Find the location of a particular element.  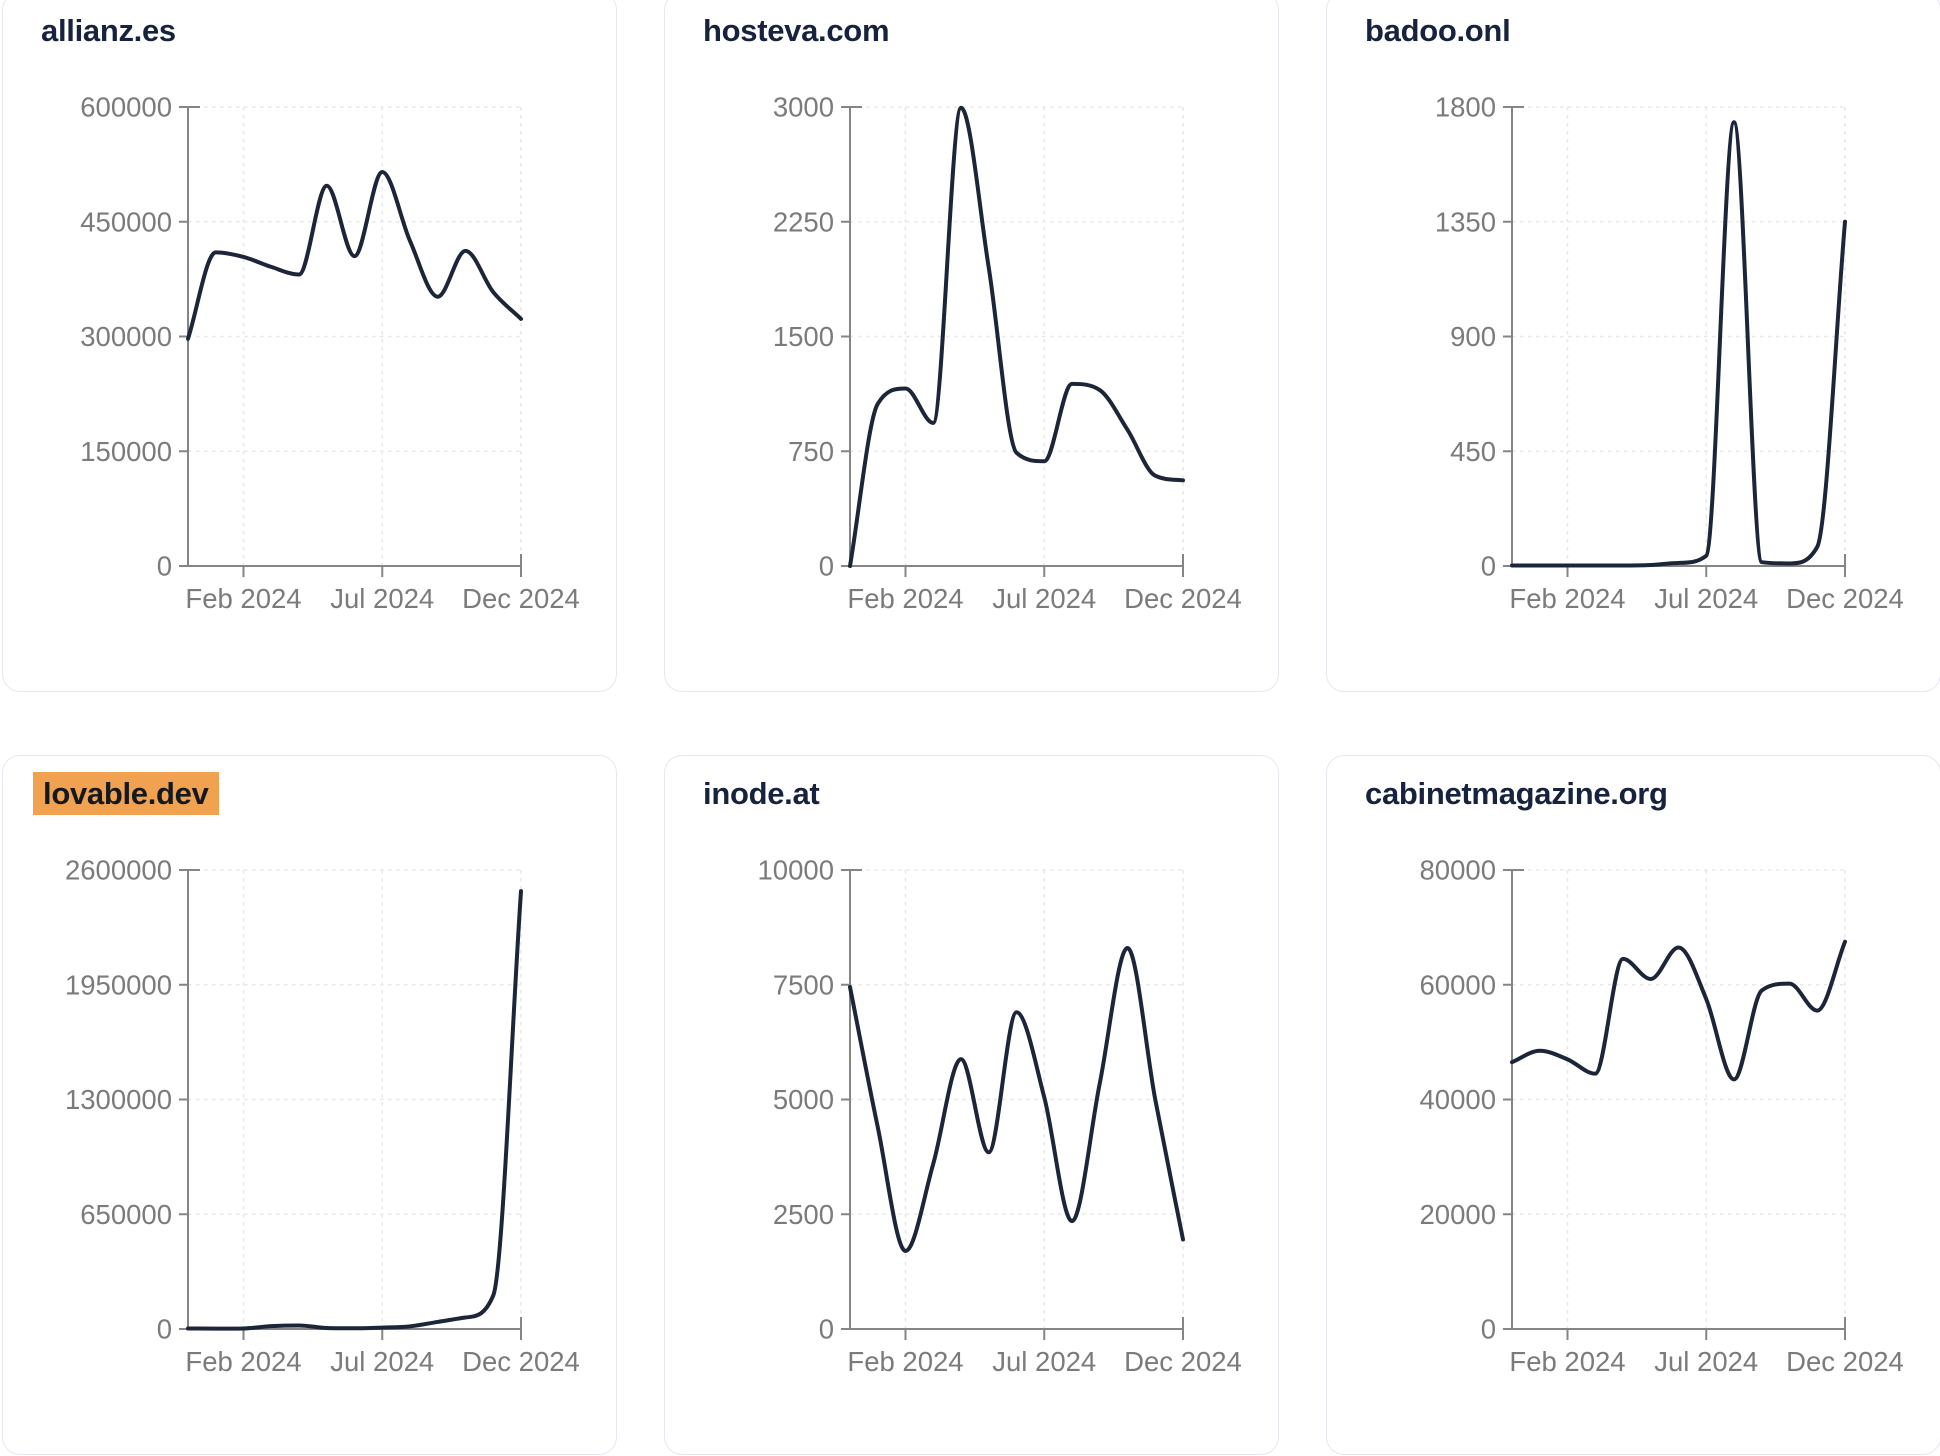

line-chart: 0 450 900 1350 1800 Feb 2024 Jul 2024 Dec 2024 is located at coordinates (1669, 353).